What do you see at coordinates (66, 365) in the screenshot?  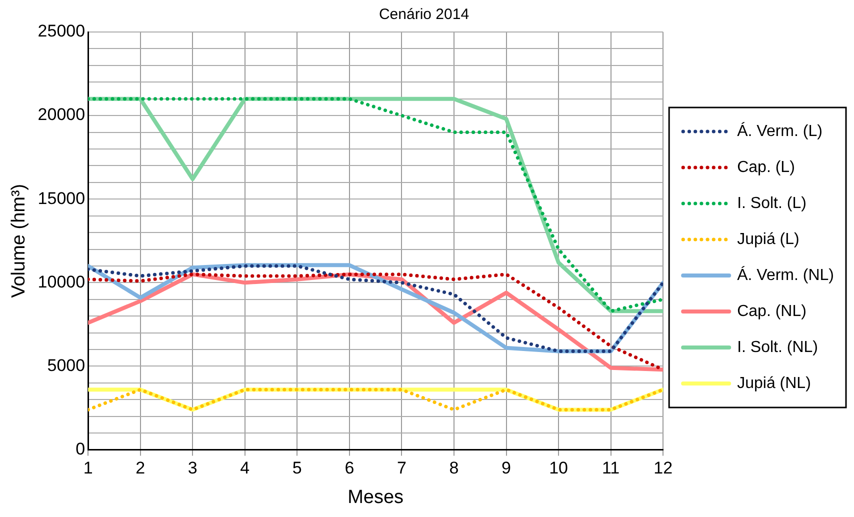 I see `y-tick-label: 5000` at bounding box center [66, 365].